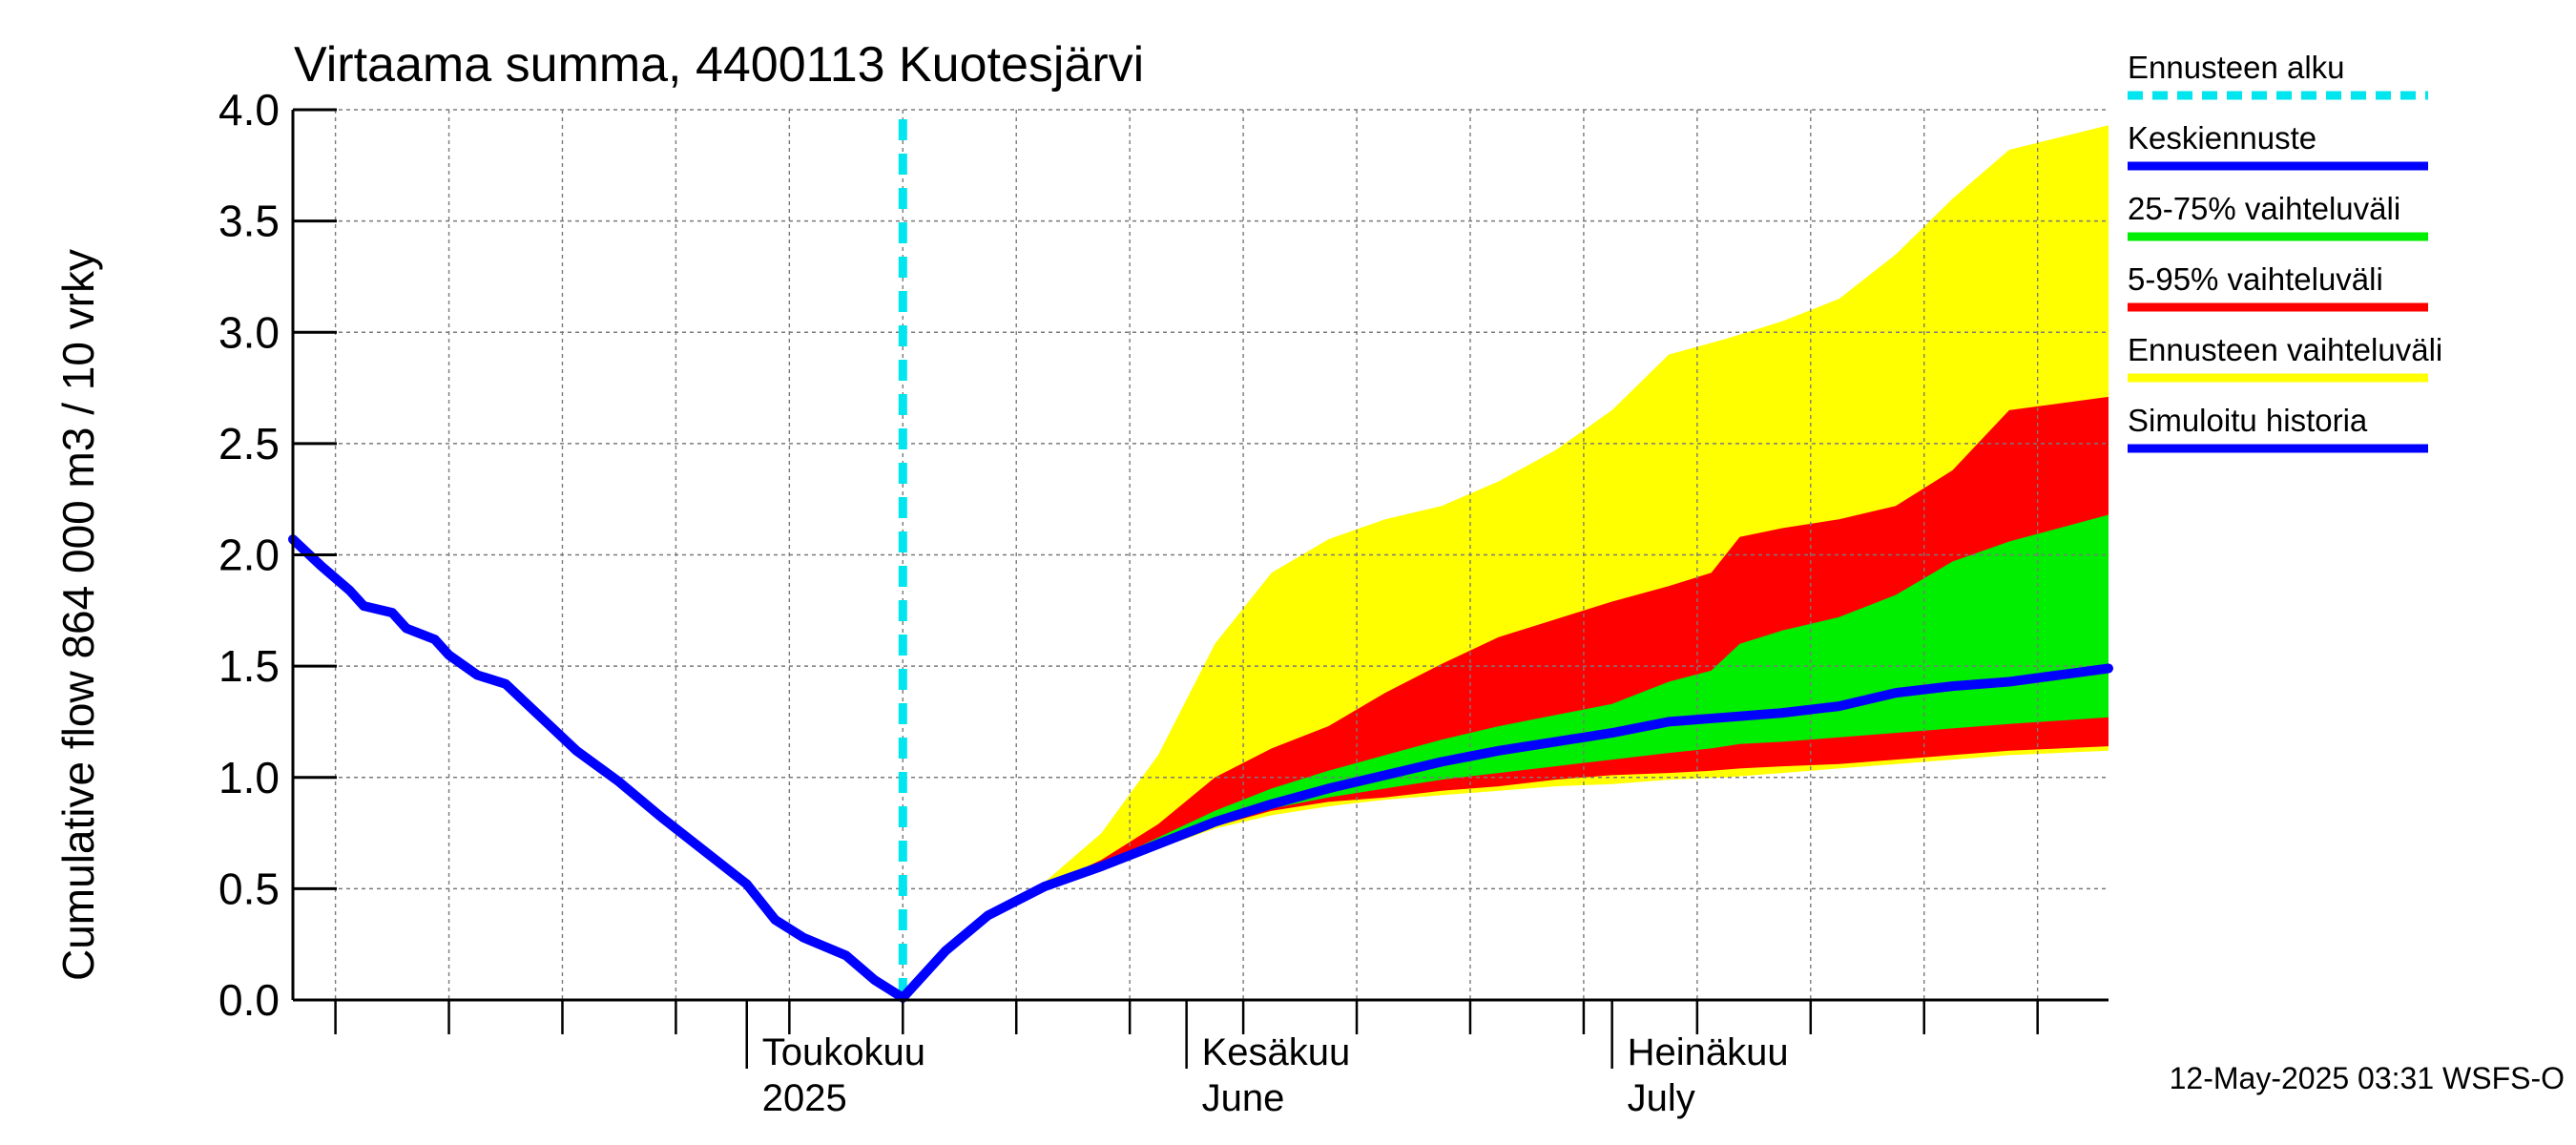  Describe the element at coordinates (843, 1052) in the screenshot. I see `x-month-label: Toukokuu` at that location.